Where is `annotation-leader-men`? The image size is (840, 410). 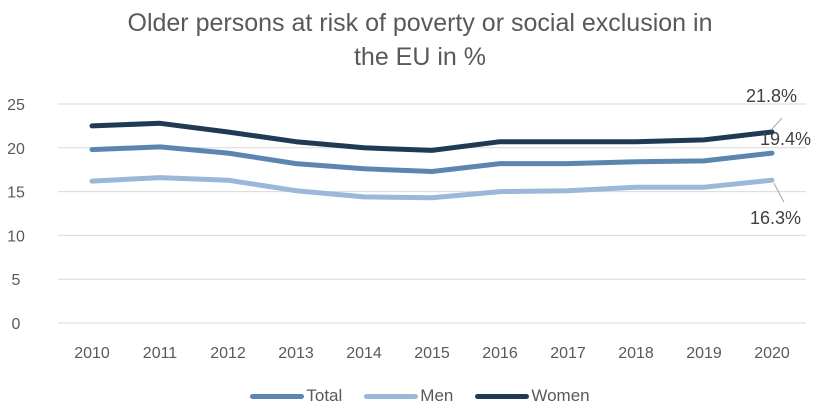
annotation-leader-men is located at coordinates (779, 192).